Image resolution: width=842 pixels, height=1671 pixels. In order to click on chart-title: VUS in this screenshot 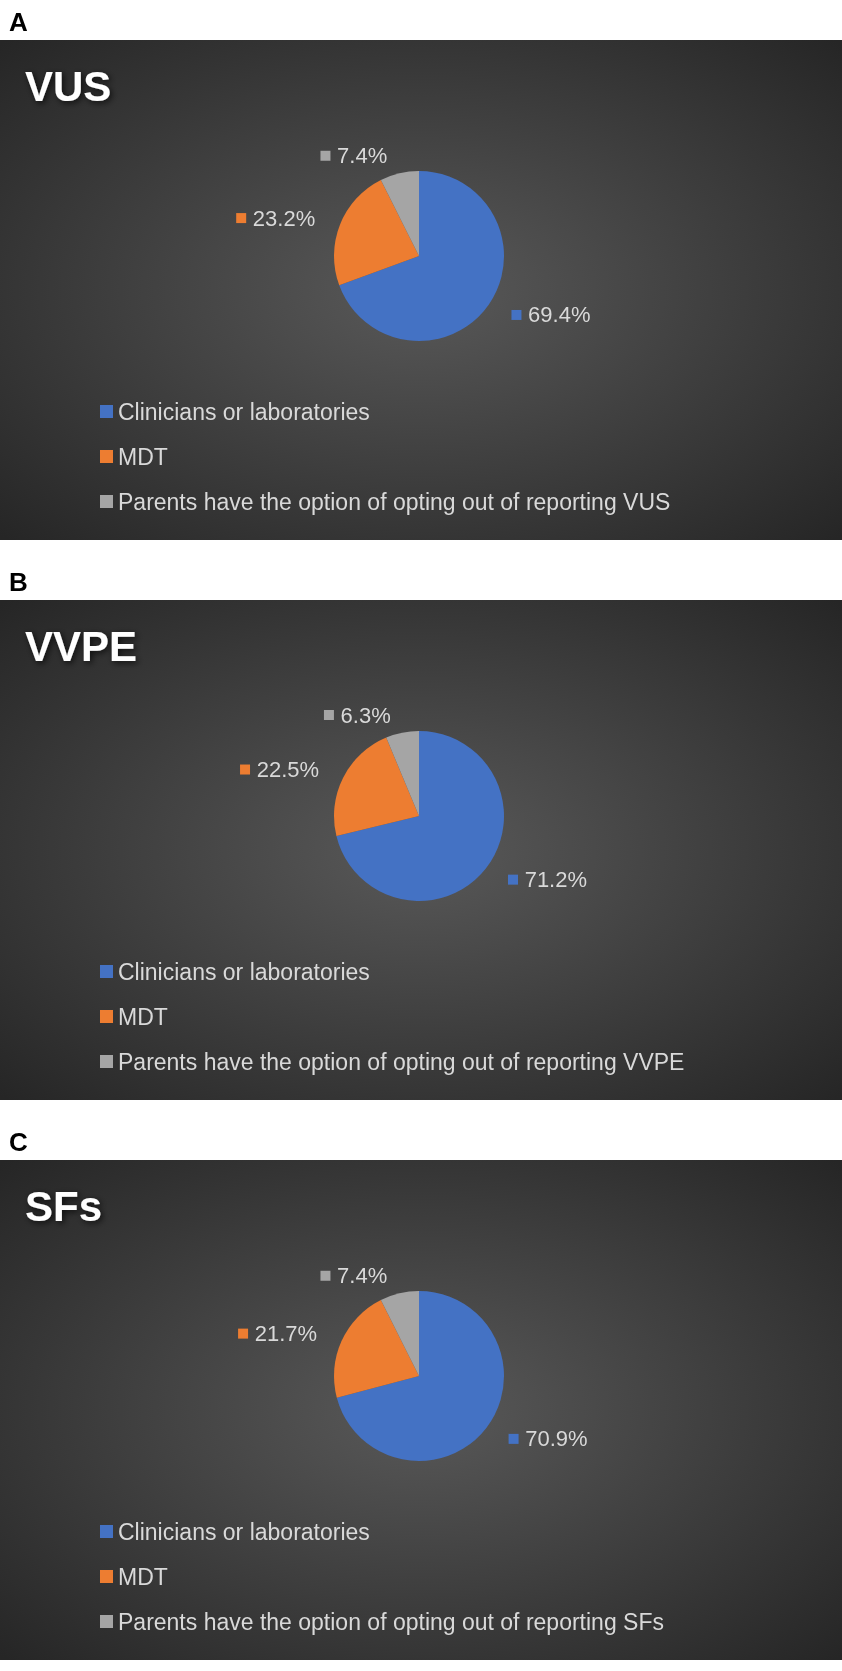, I will do `click(68, 86)`.